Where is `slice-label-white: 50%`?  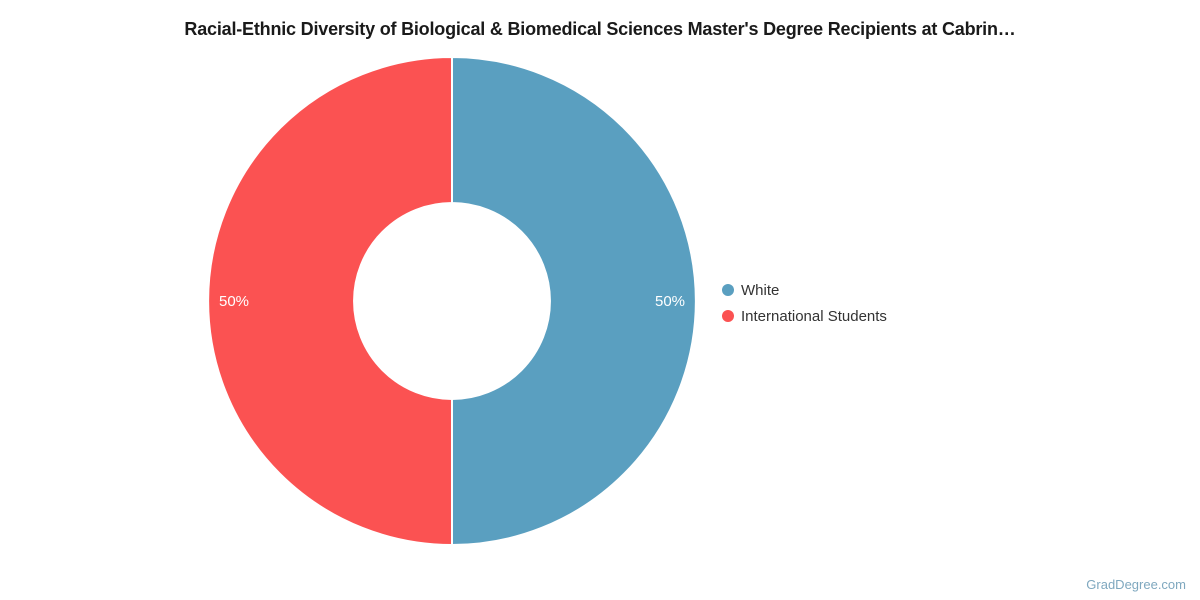 slice-label-white: 50% is located at coordinates (670, 301).